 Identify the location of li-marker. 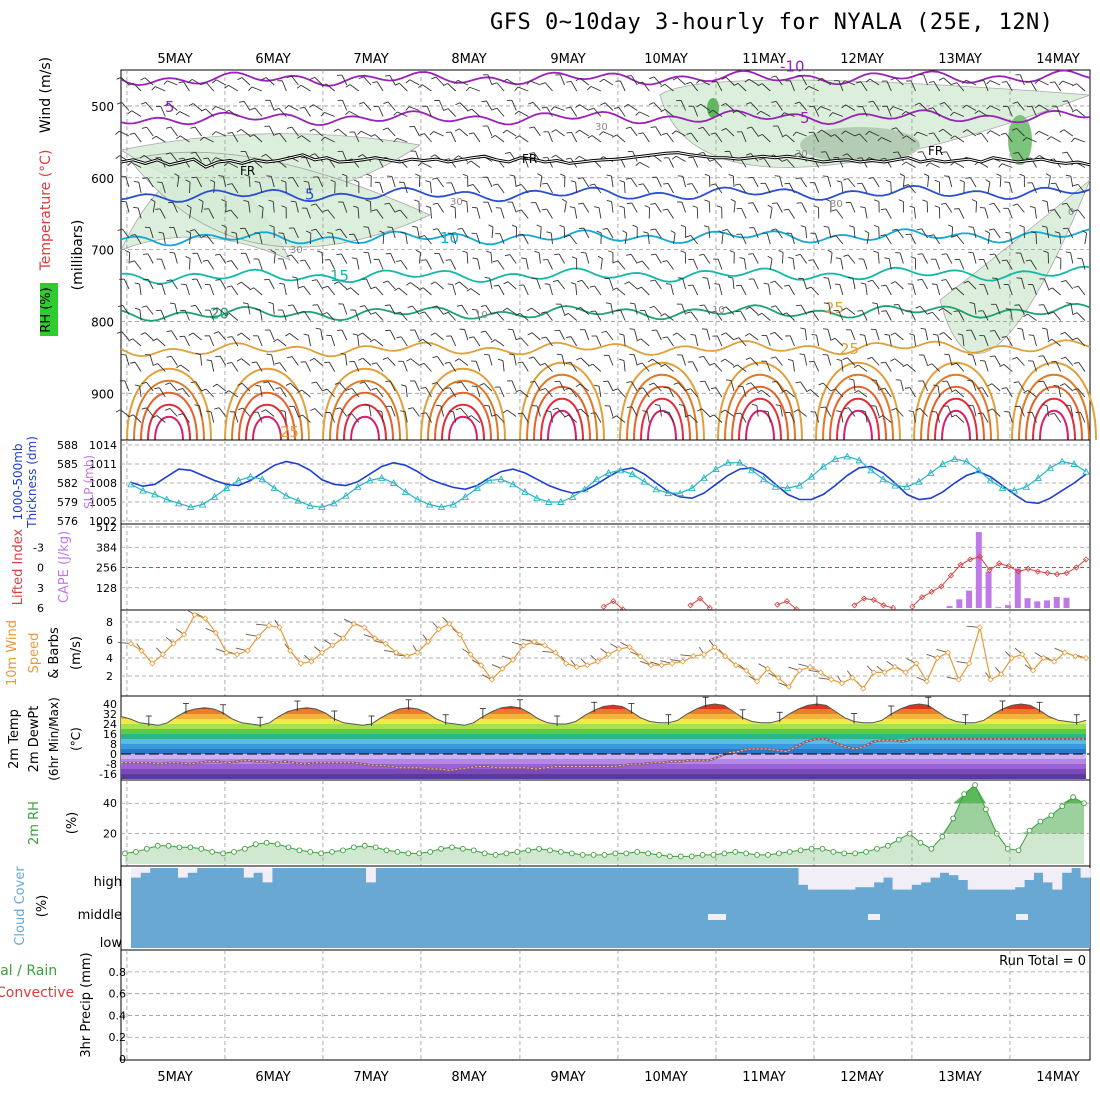
(1008, 566).